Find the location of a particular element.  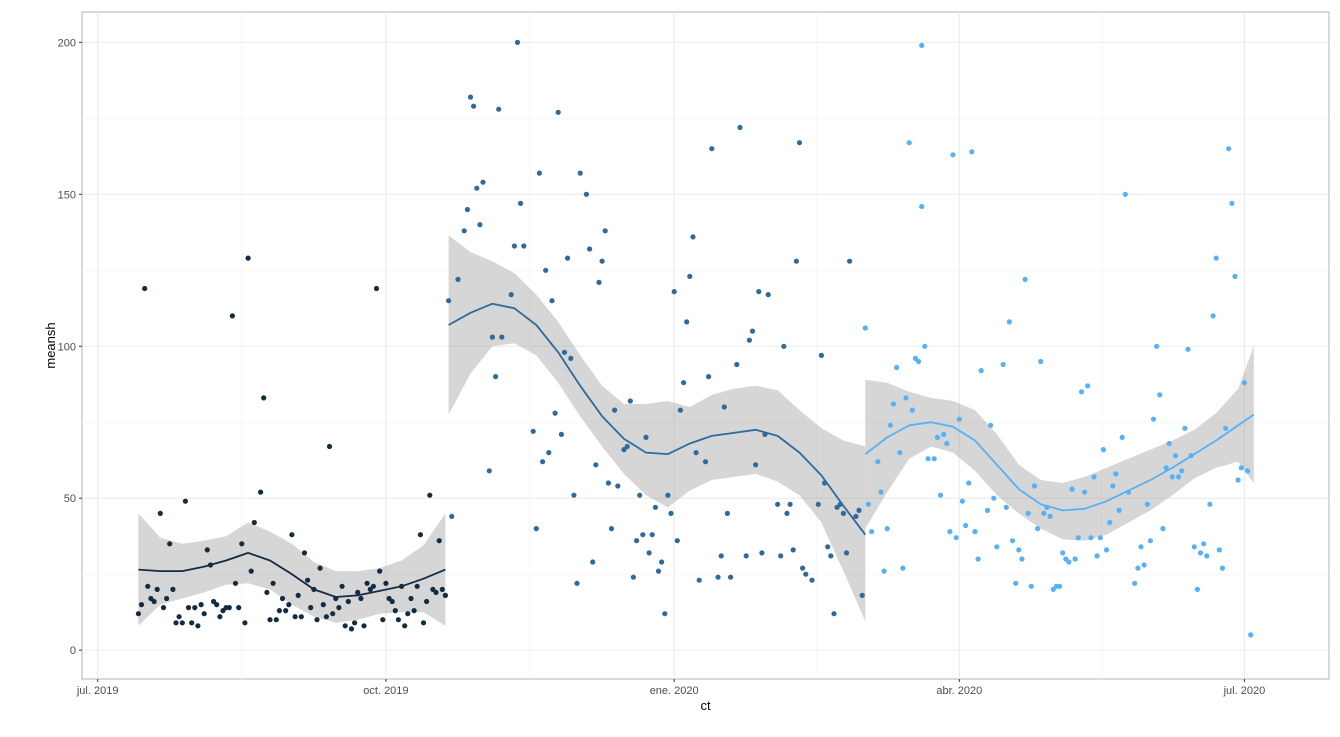

x-tick-label: jul. 2019 is located at coordinates (97, 691).